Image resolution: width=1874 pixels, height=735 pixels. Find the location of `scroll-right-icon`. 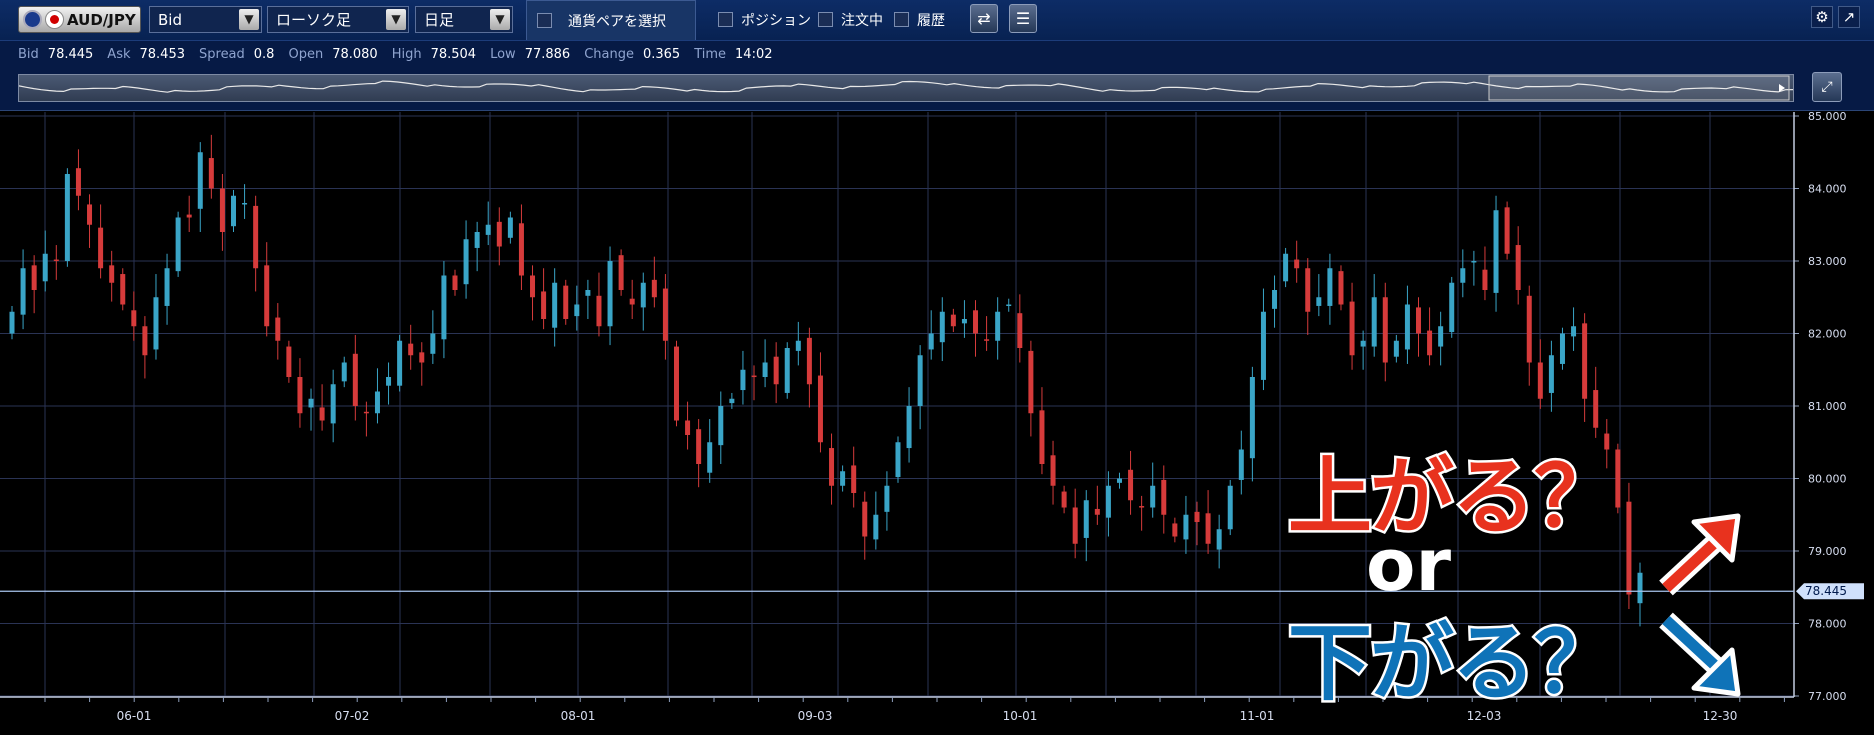

scroll-right-icon is located at coordinates (1782, 88).